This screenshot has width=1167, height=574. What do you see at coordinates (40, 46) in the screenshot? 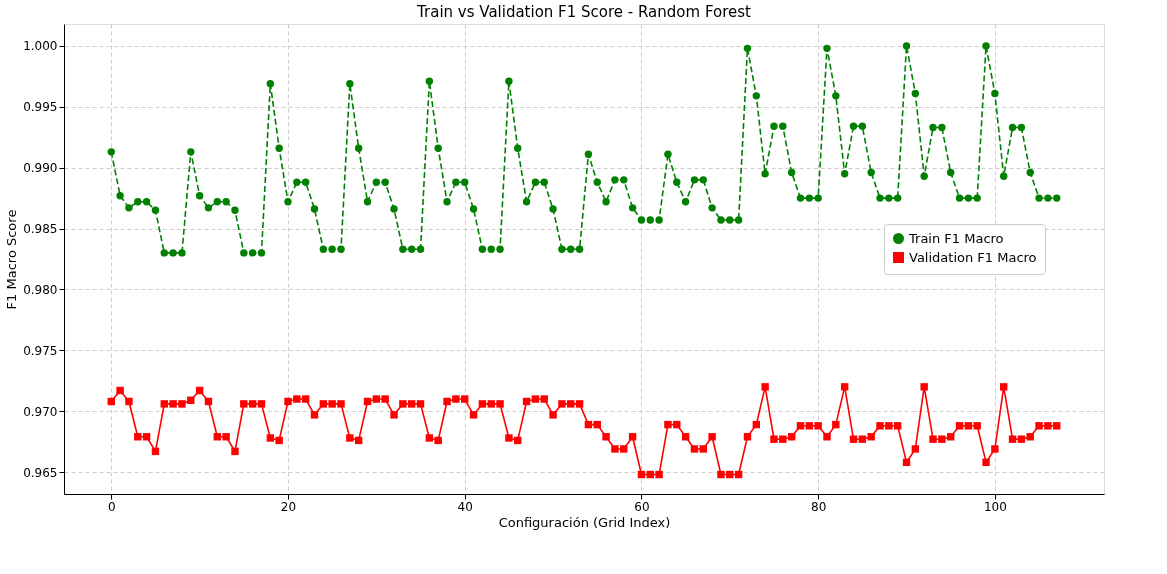
I see `y-tick-label: 1.000` at bounding box center [40, 46].